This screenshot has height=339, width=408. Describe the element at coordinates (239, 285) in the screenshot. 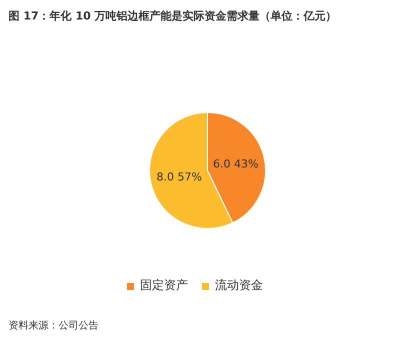

I see `legend-label: 流动资金` at that location.